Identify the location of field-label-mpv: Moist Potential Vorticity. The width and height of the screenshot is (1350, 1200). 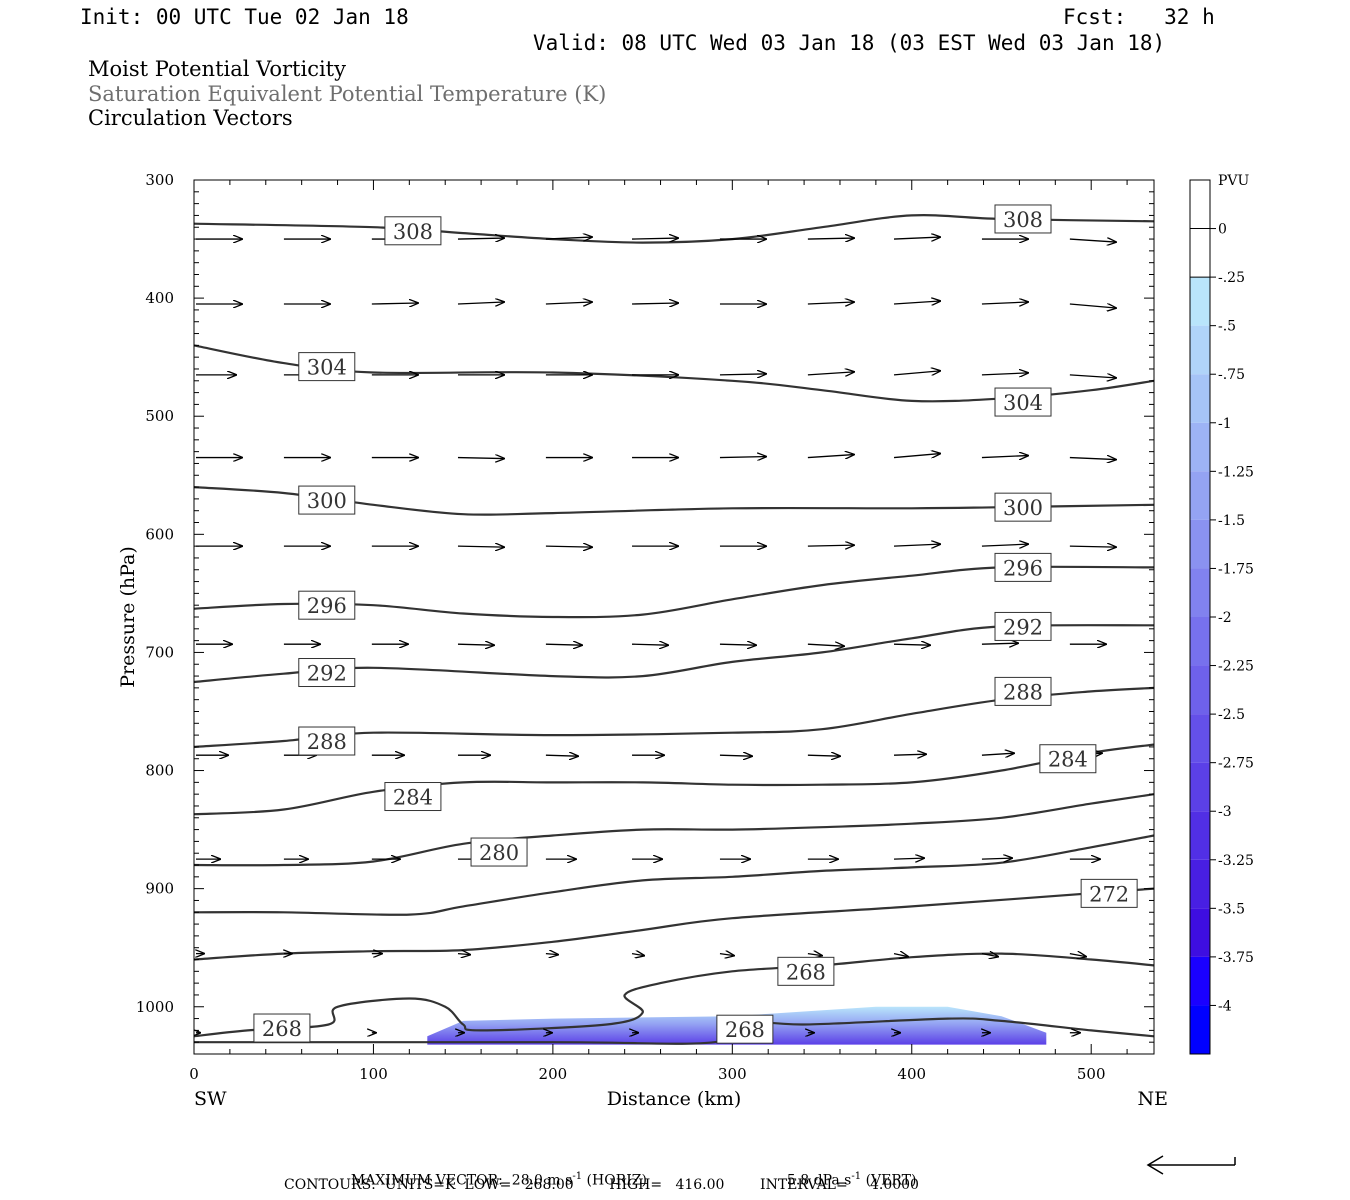
(217, 69).